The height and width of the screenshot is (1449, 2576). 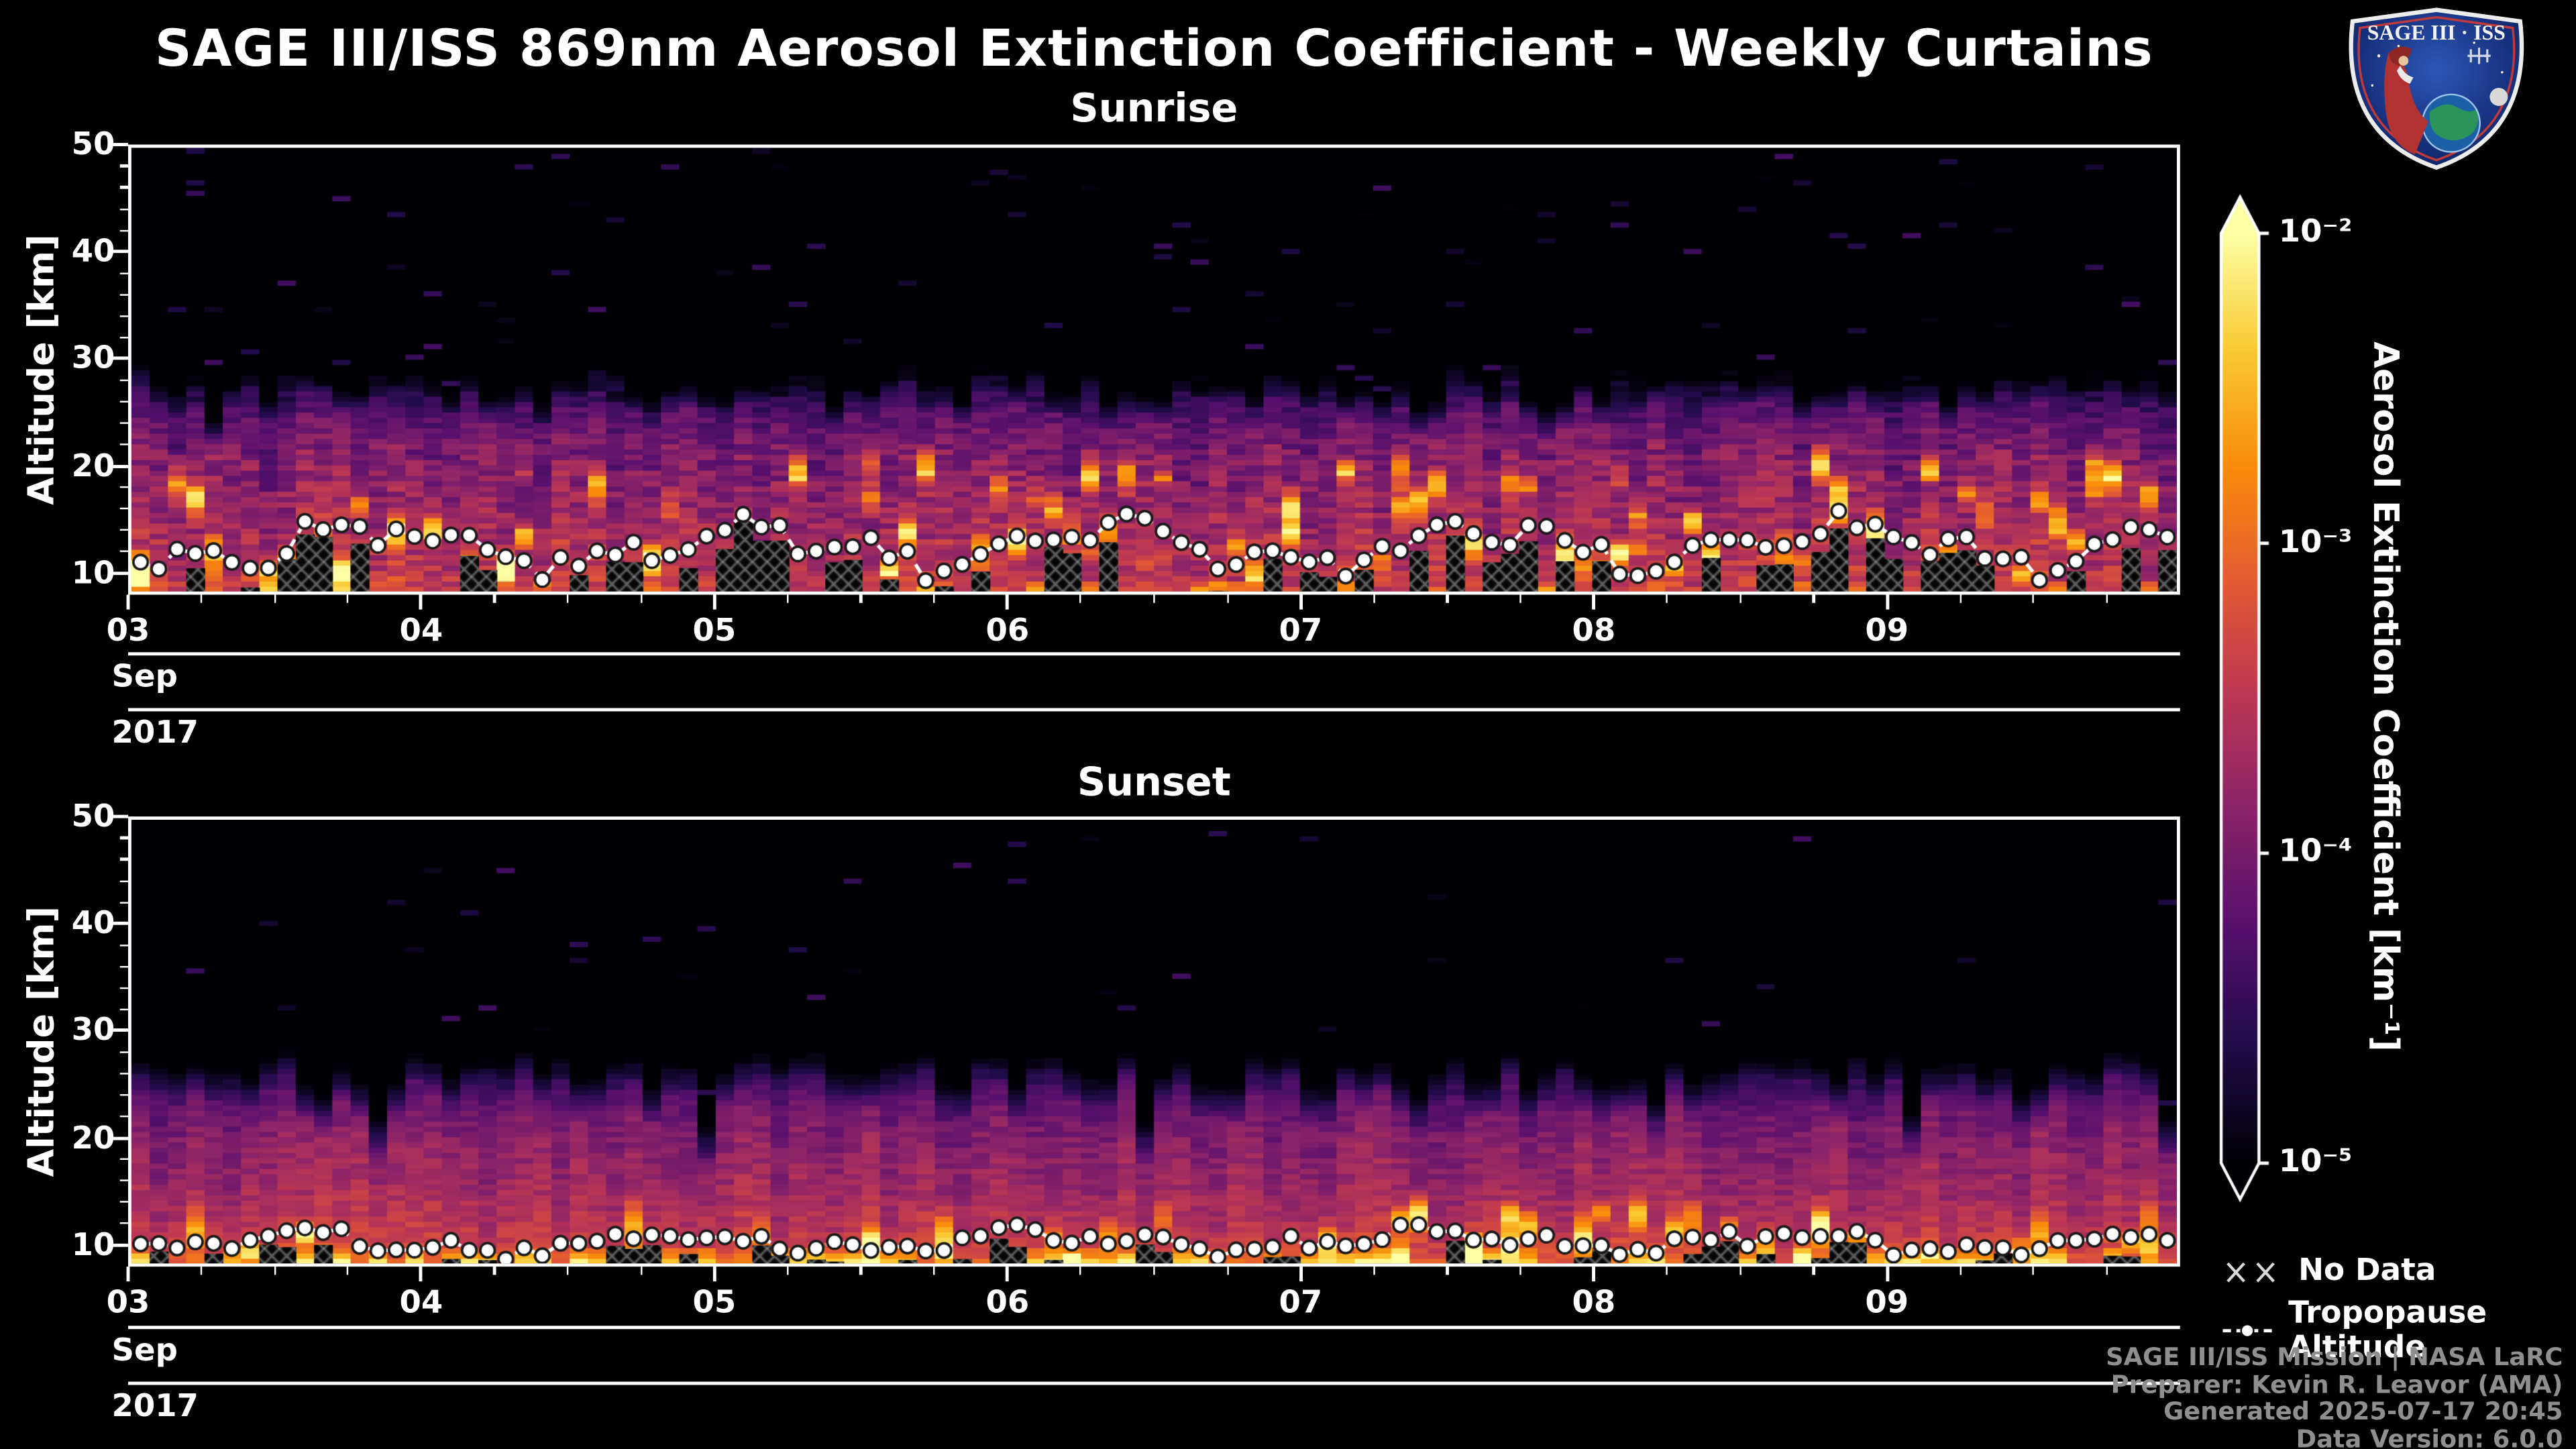 What do you see at coordinates (2336, 1384) in the screenshot?
I see `attribution-line-preparer: Preparer: Kevin R. Leavor (AMA)` at bounding box center [2336, 1384].